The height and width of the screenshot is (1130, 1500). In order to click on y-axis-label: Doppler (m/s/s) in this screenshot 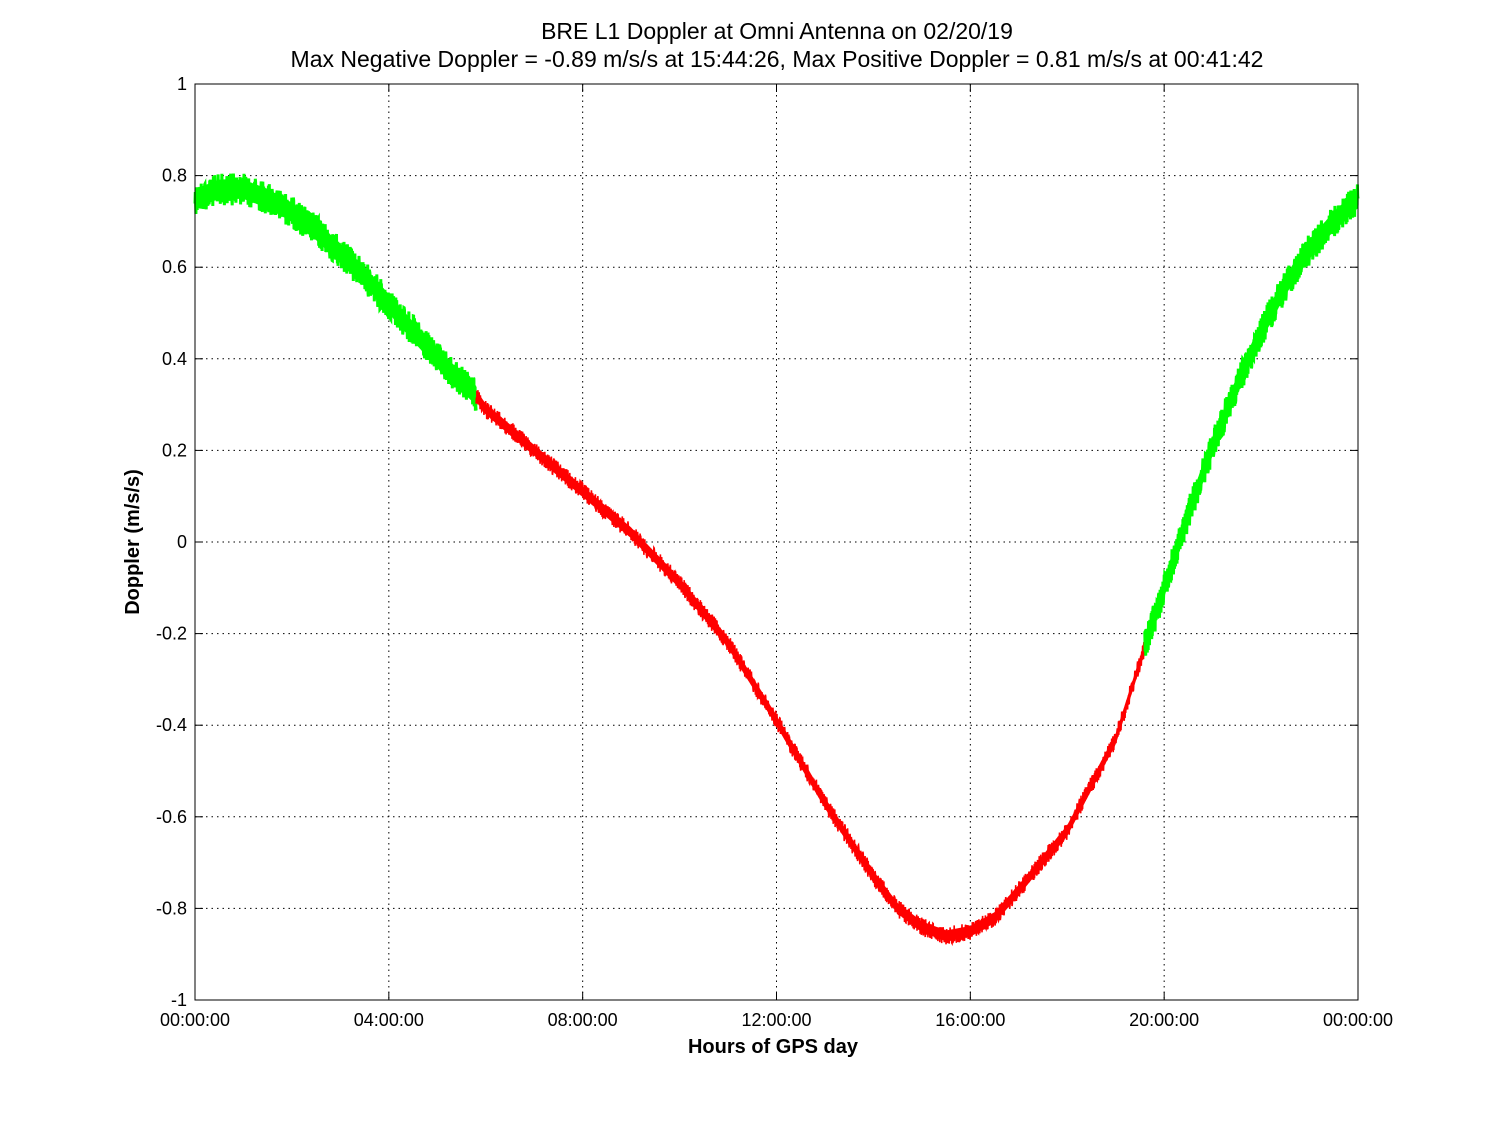, I will do `click(133, 542)`.